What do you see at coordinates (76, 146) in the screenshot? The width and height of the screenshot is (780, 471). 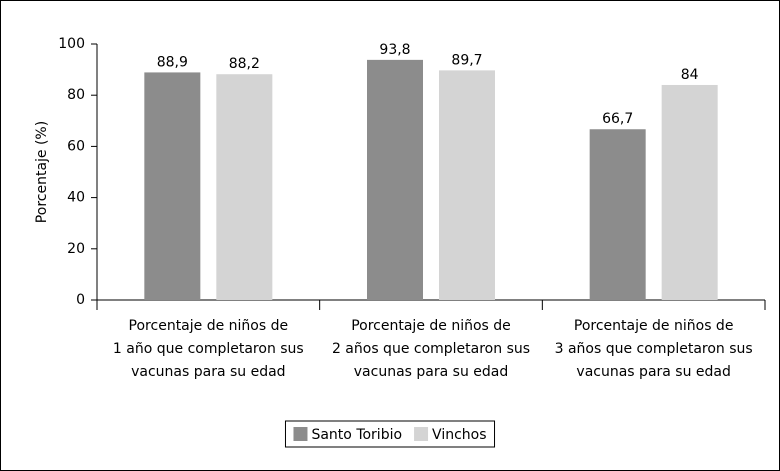 I see `y-tick-label: 60` at bounding box center [76, 146].